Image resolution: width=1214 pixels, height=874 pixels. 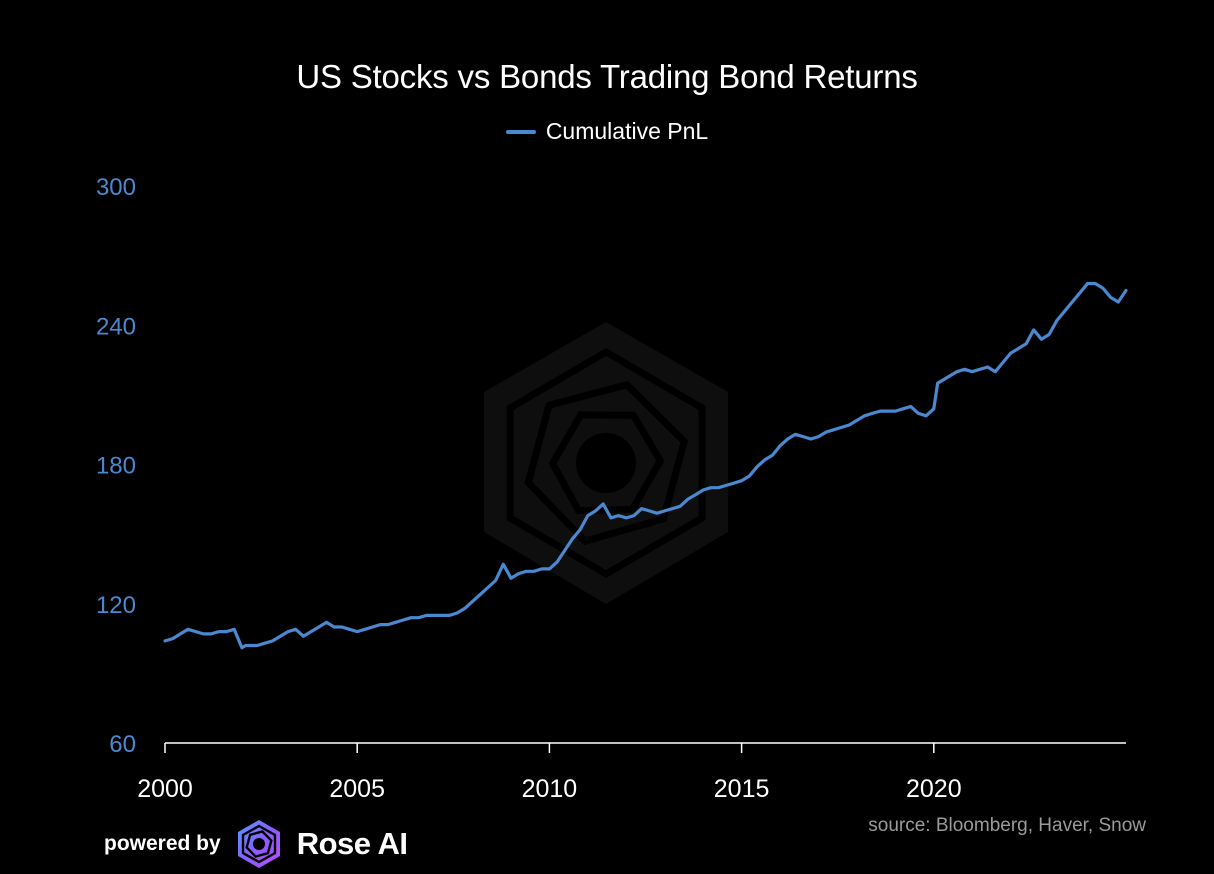 What do you see at coordinates (606, 463) in the screenshot?
I see `watermark-logo-icon` at bounding box center [606, 463].